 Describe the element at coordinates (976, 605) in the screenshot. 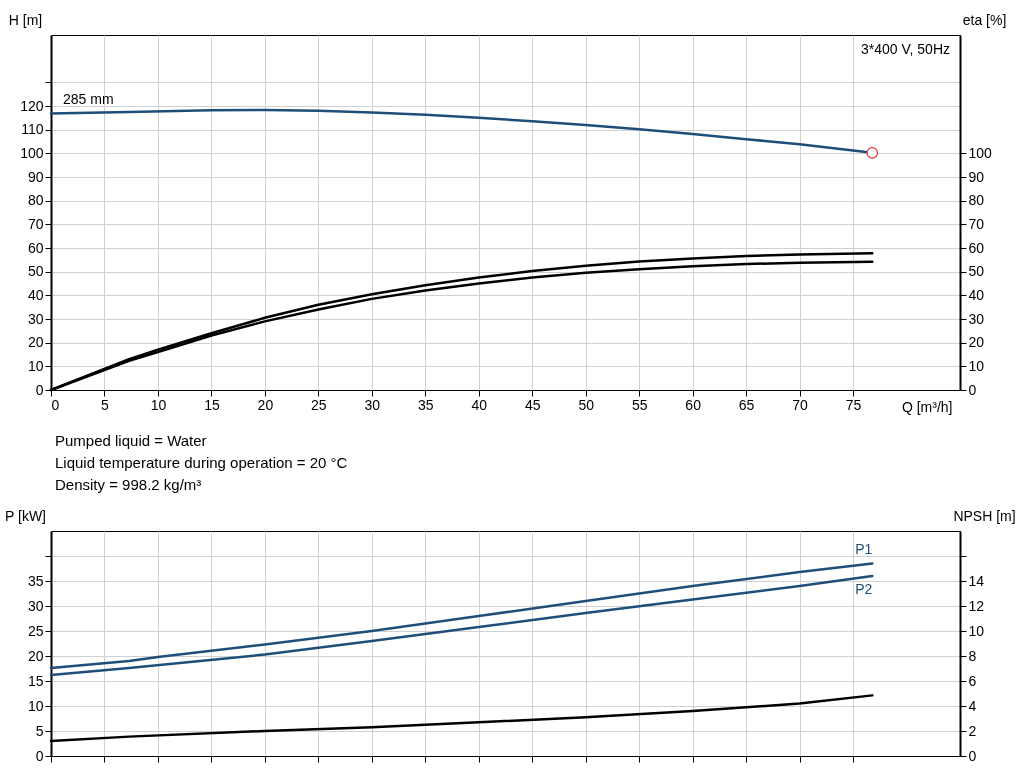

I see `y2-tick-label: 12` at that location.